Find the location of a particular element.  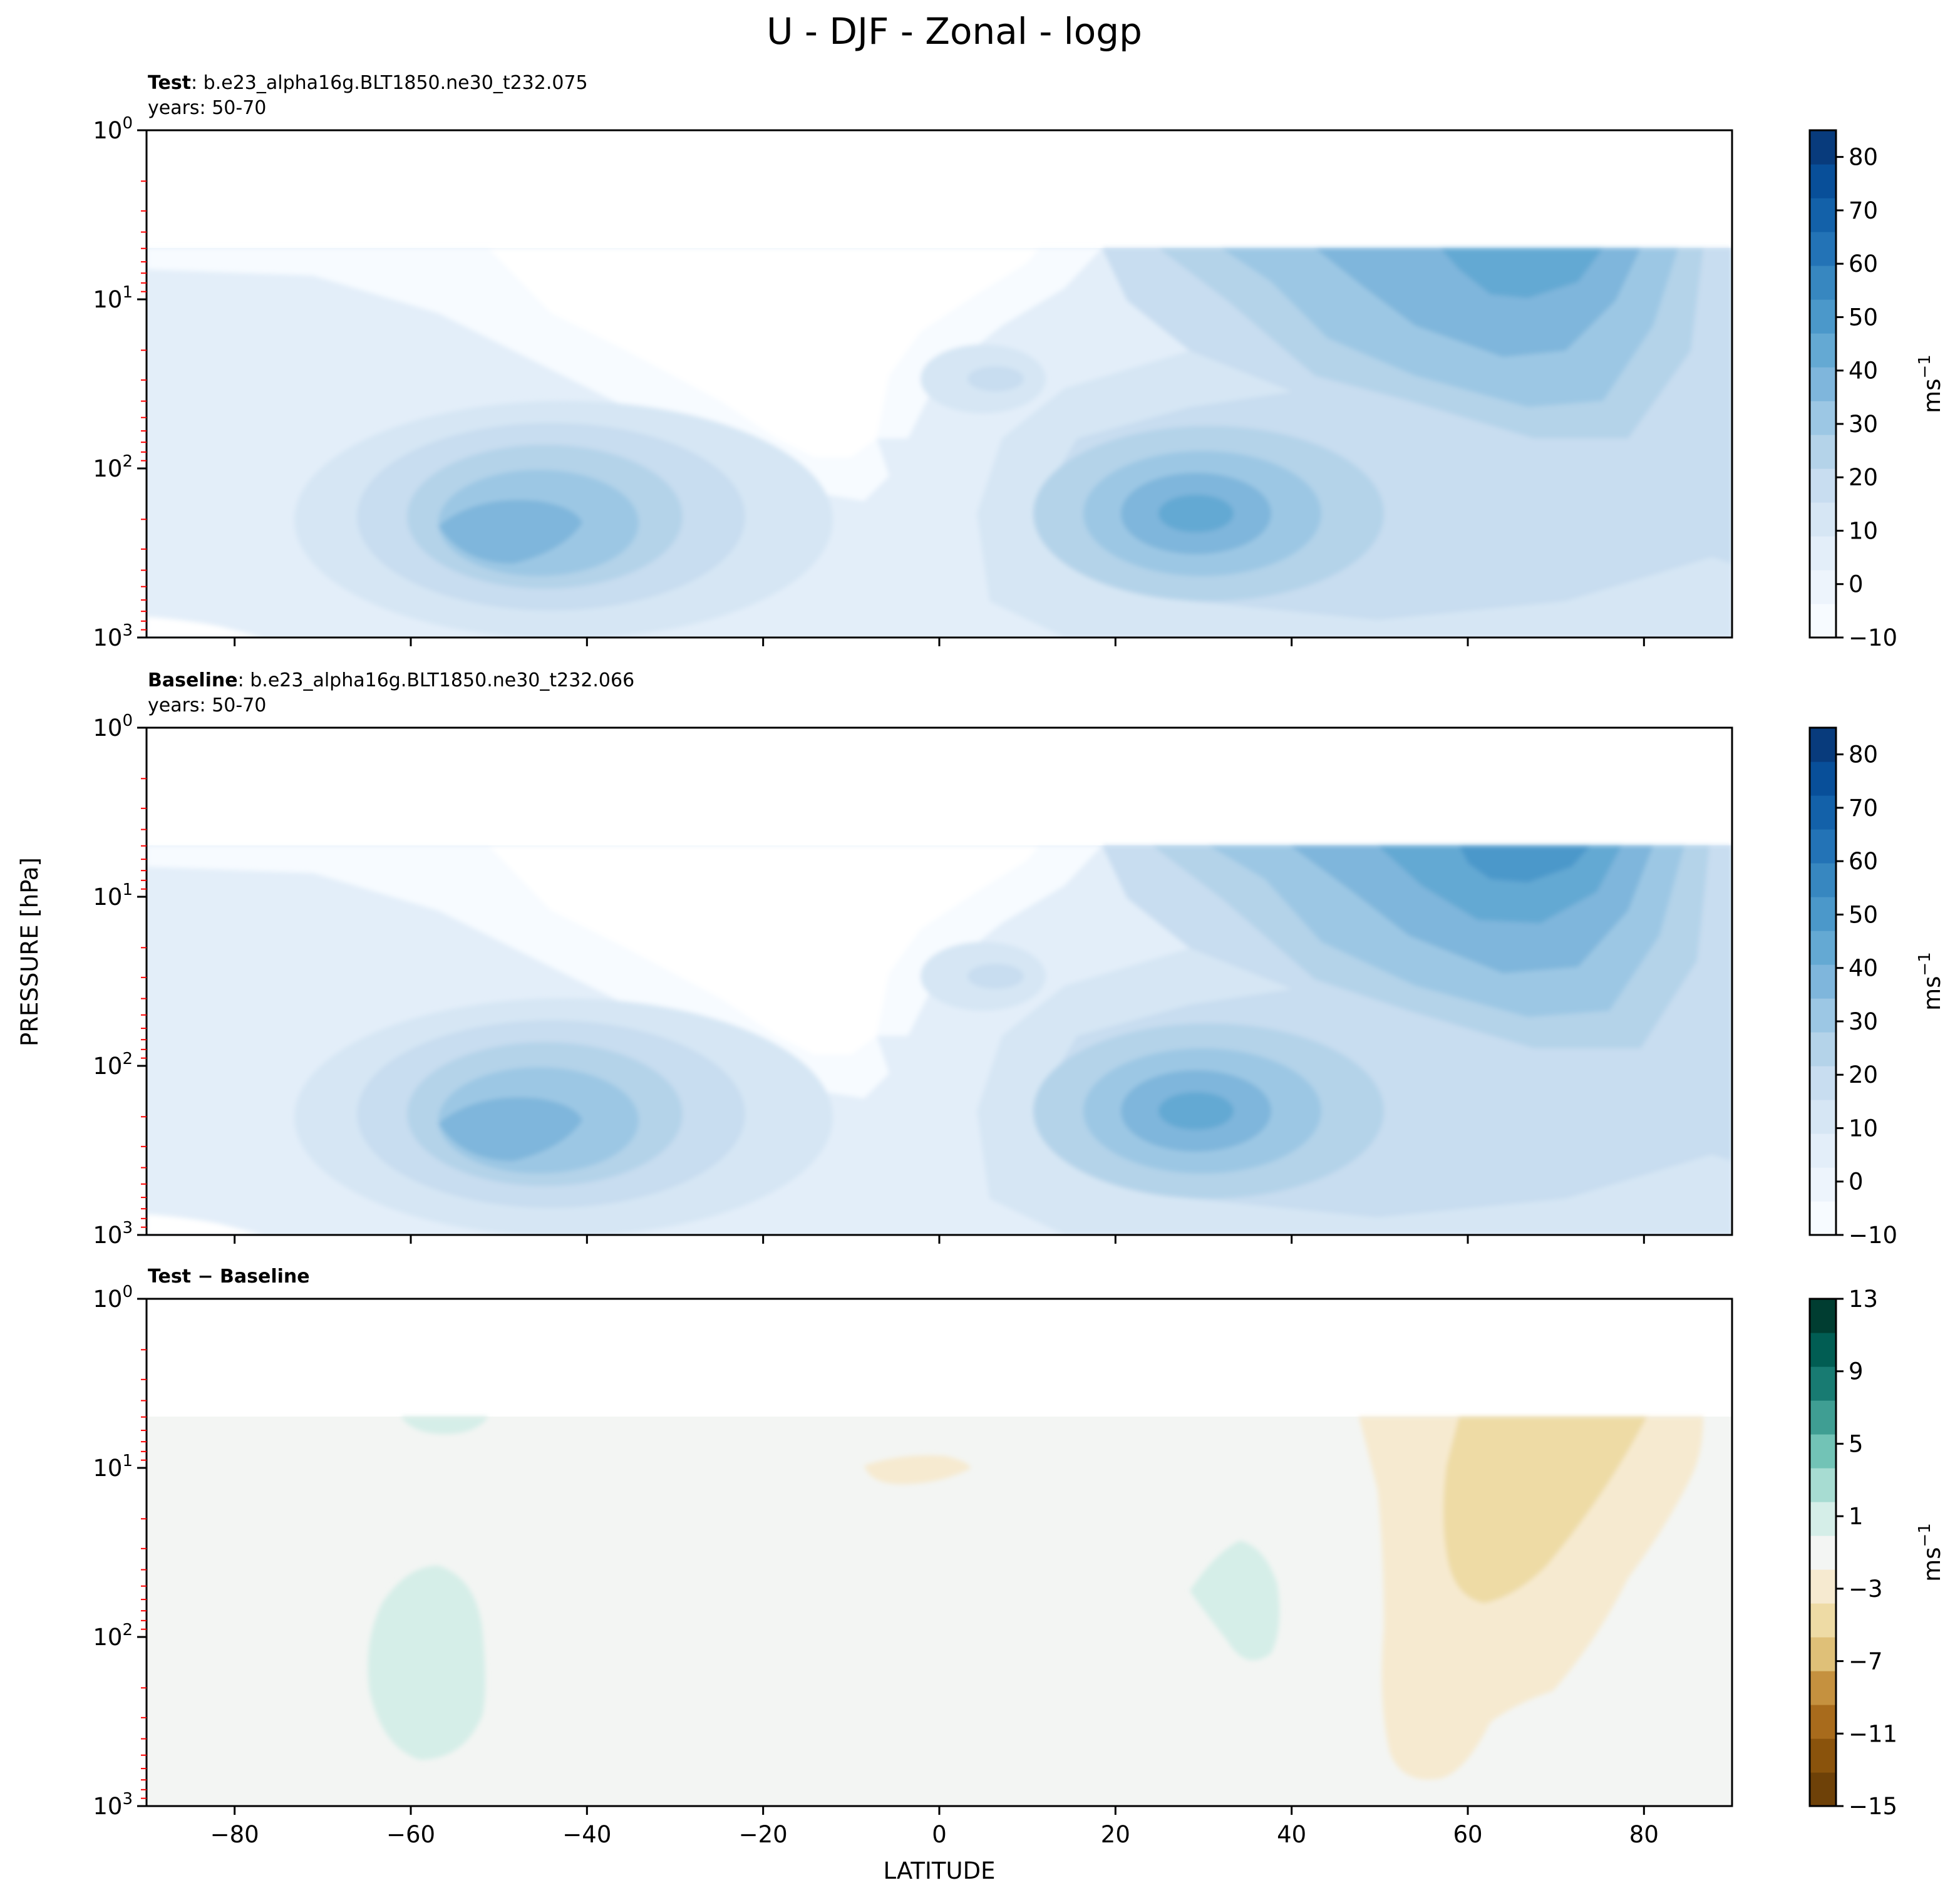

colorbar-tick-label: 20 is located at coordinates (1863, 477).